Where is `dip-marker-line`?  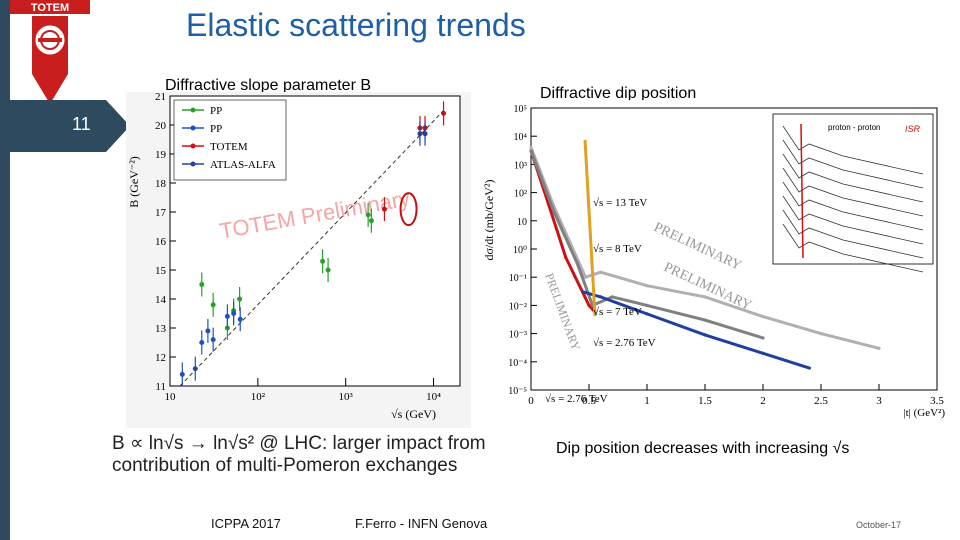 dip-marker-line is located at coordinates (590, 228).